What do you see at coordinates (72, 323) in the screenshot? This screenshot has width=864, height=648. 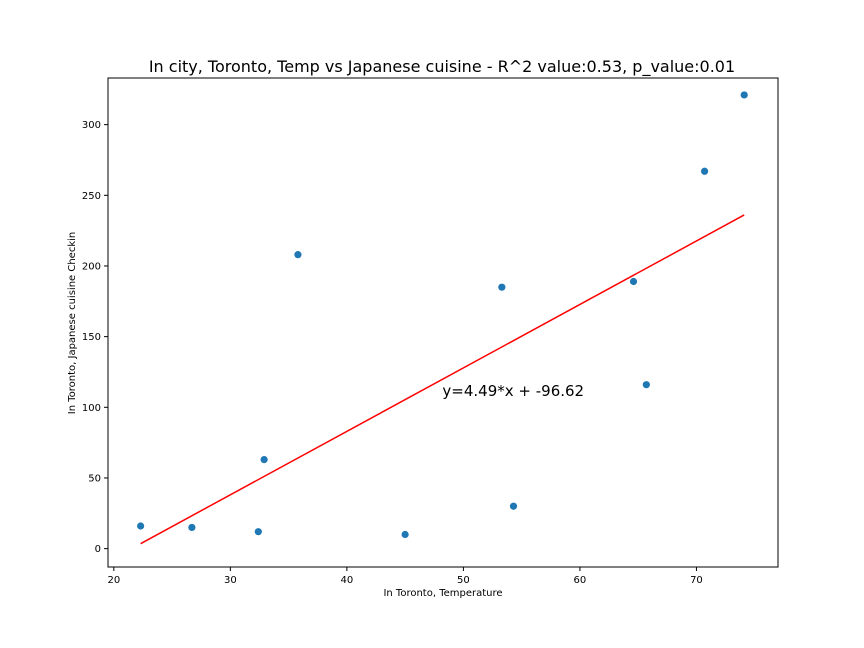 I see `y-axis-label: In Toronto, Japanese cuisine Checkin` at bounding box center [72, 323].